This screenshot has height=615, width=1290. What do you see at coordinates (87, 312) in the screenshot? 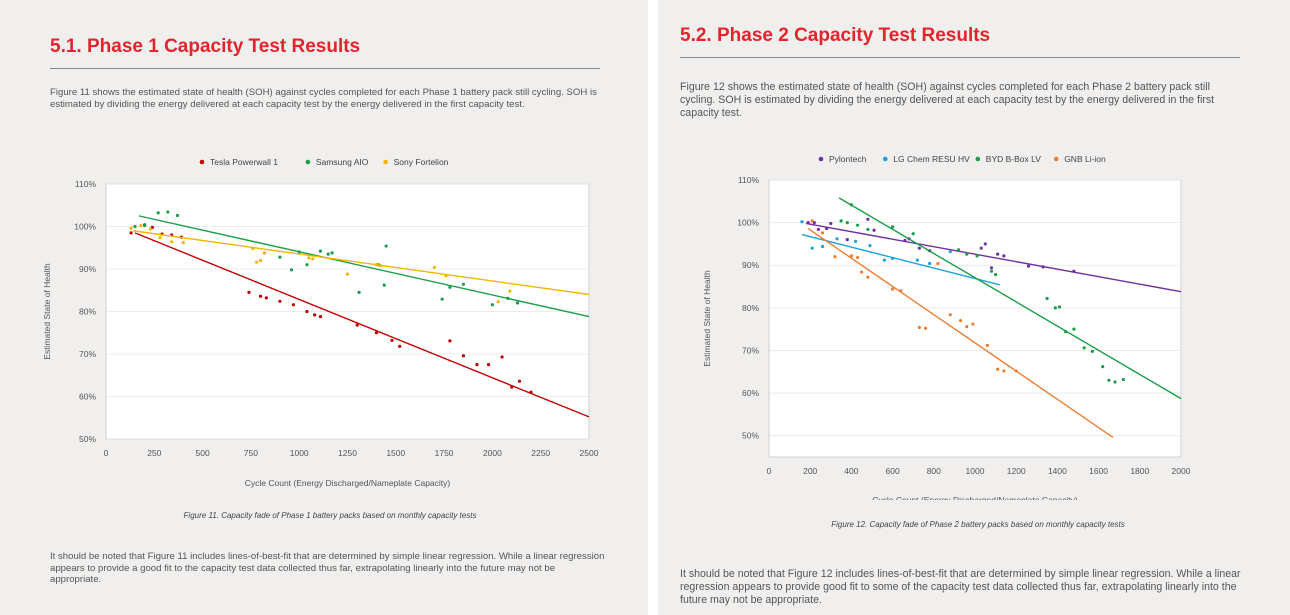
I see `y-tick-label: 80%` at bounding box center [87, 312].